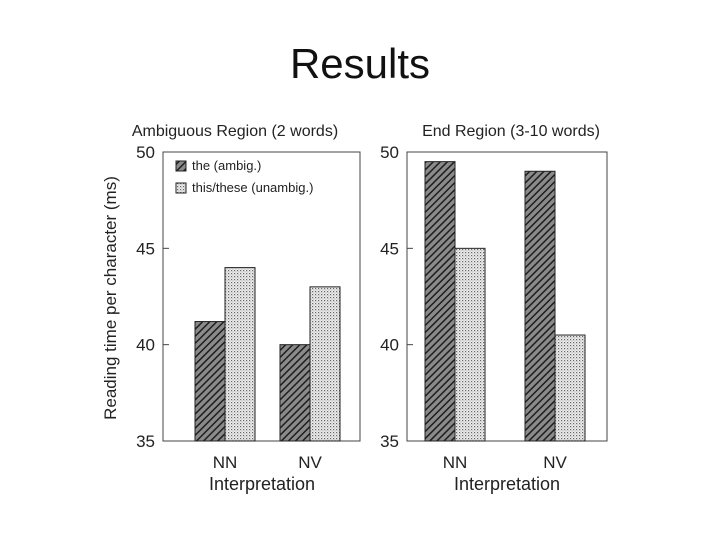 The width and height of the screenshot is (720, 540). What do you see at coordinates (261, 296) in the screenshot?
I see `plot-frame` at bounding box center [261, 296].